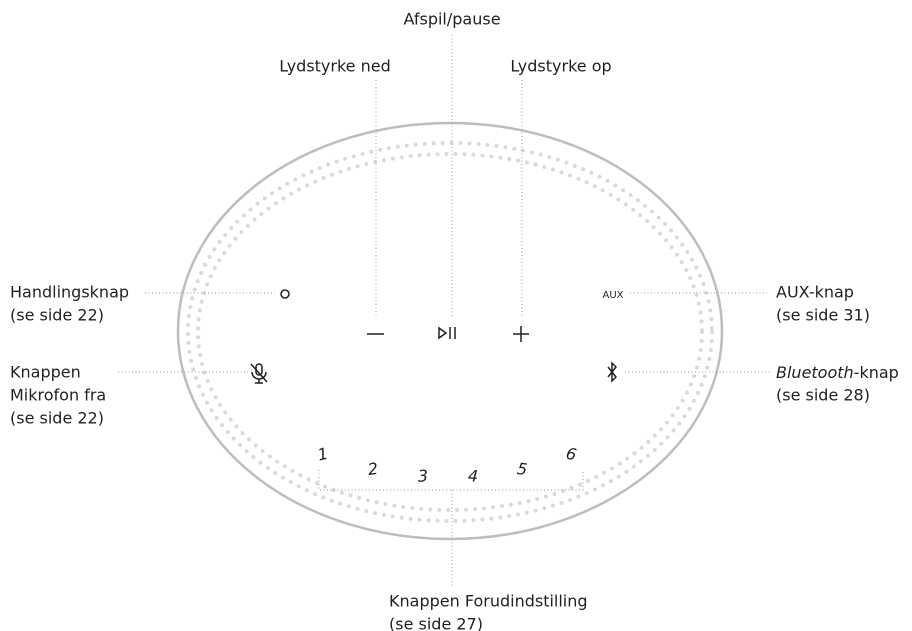 This screenshot has width=912, height=631. What do you see at coordinates (323, 454) in the screenshot?
I see `preset-button: 1` at bounding box center [323, 454].